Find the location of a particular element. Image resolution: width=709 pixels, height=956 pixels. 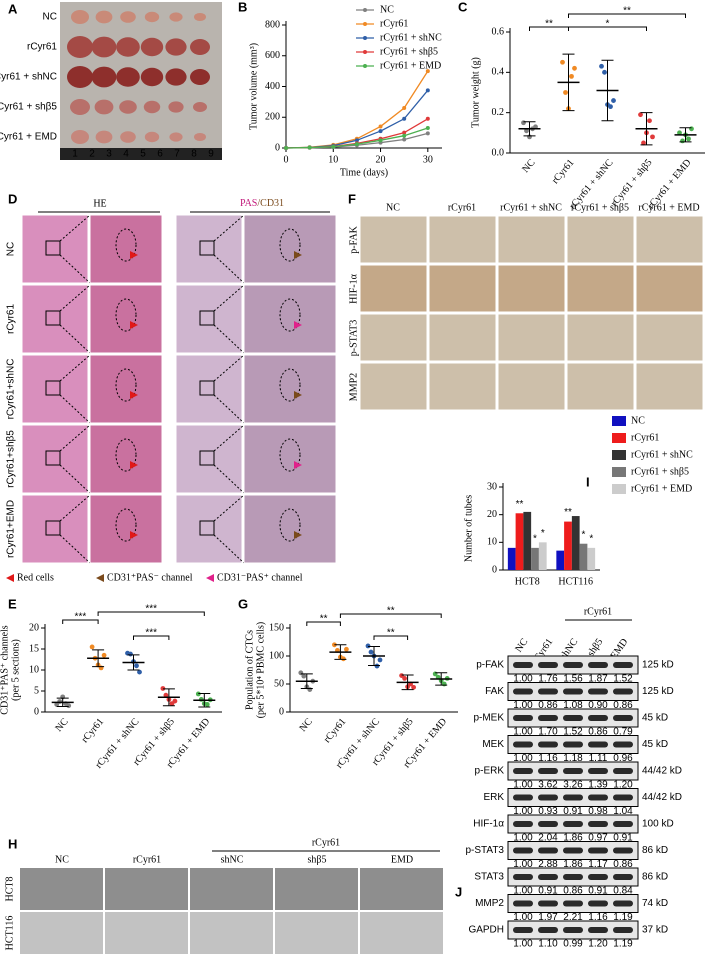

density-value: 1.08 is located at coordinates (573, 705).